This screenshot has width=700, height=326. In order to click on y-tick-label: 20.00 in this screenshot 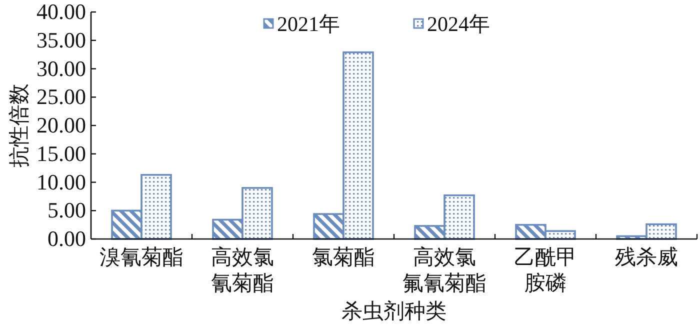, I will do `click(61, 125)`.